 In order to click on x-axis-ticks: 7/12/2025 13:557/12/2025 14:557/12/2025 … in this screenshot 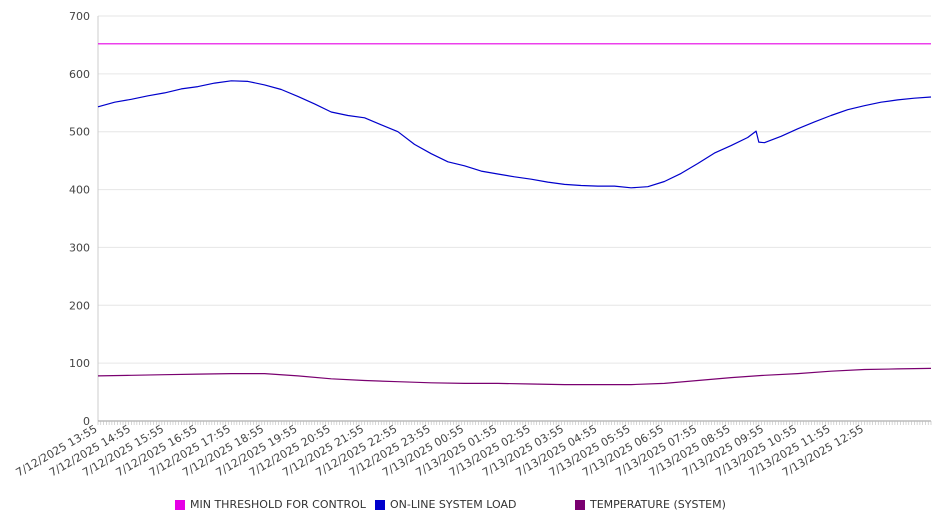, I will do `click(473, 450)`.